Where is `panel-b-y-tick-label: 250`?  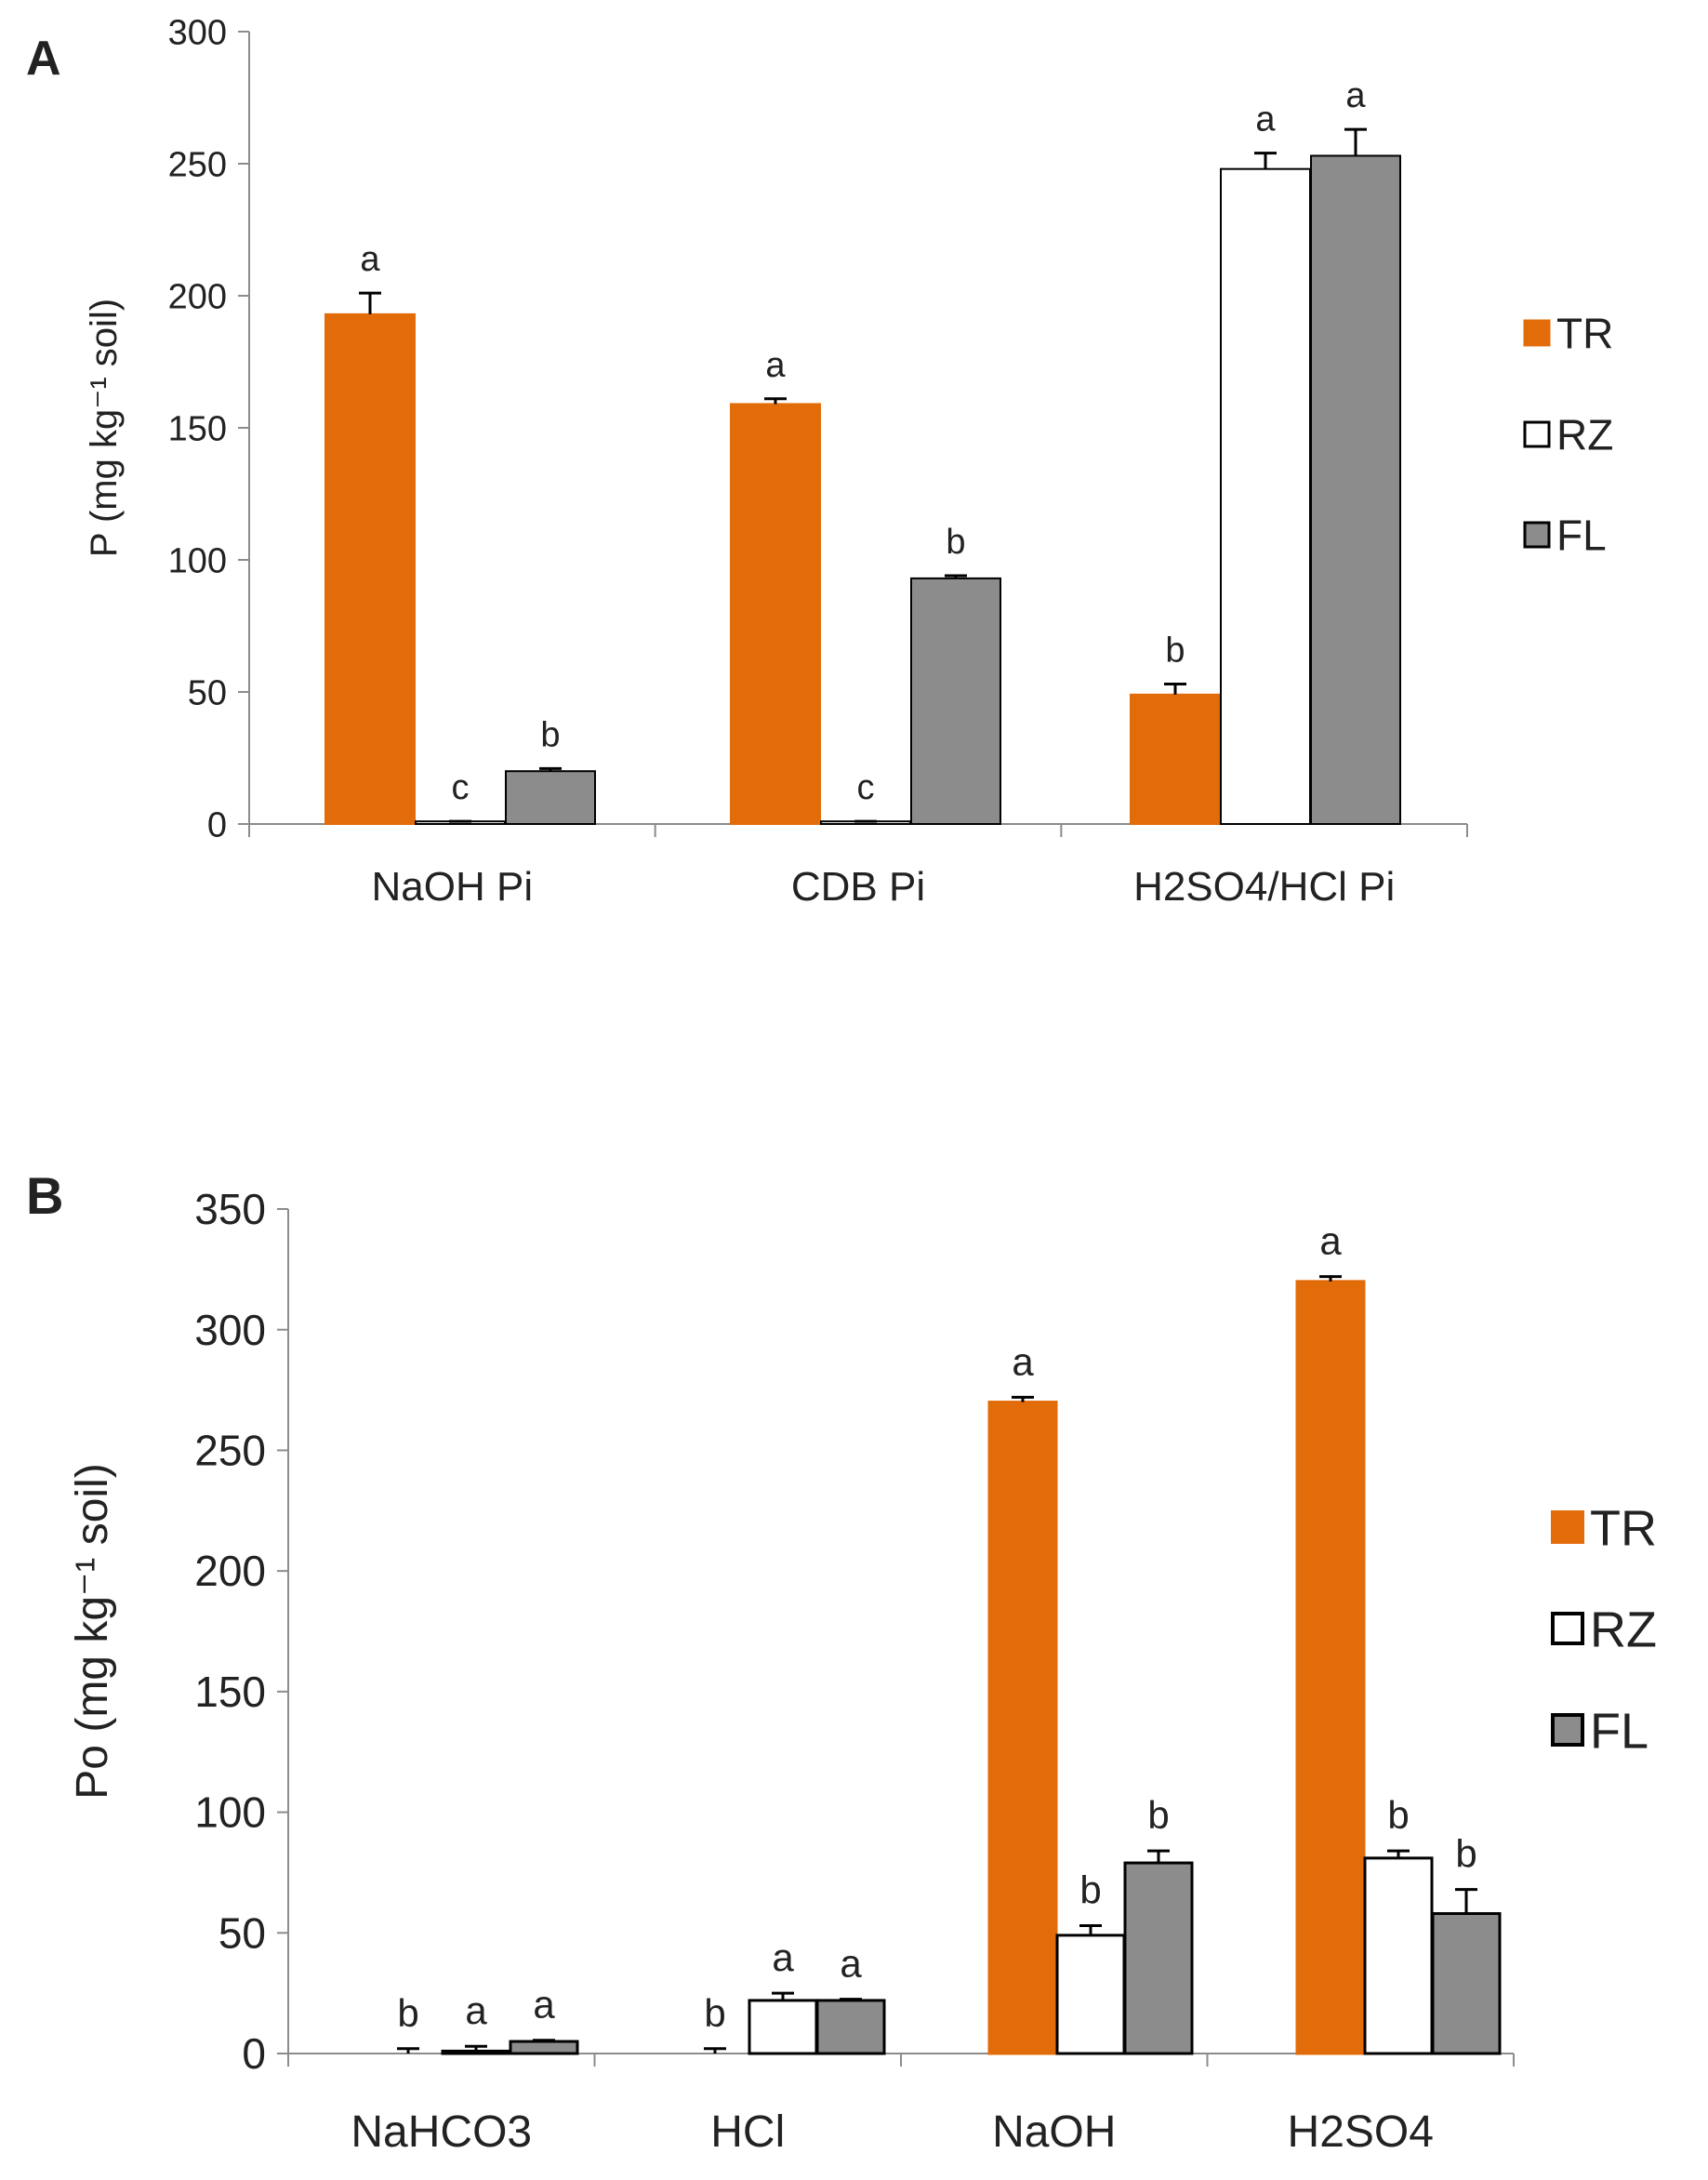 panel-b-y-tick-label: 250 is located at coordinates (230, 1451).